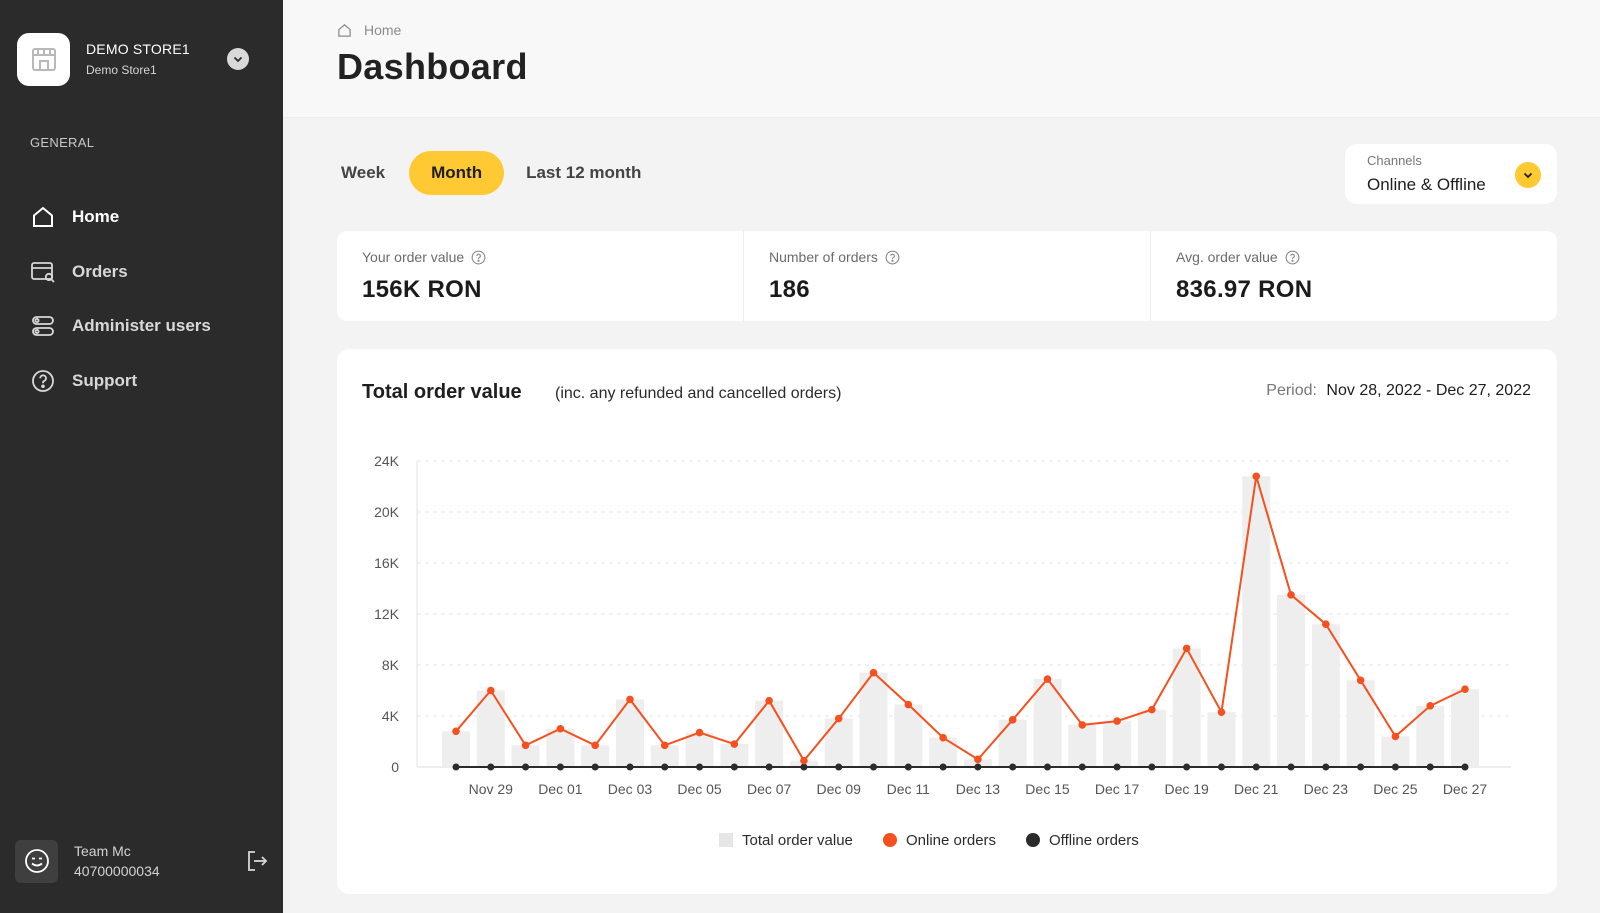 This screenshot has height=913, width=1600. Describe the element at coordinates (457, 173) in the screenshot. I see `tab-month: Month` at that location.